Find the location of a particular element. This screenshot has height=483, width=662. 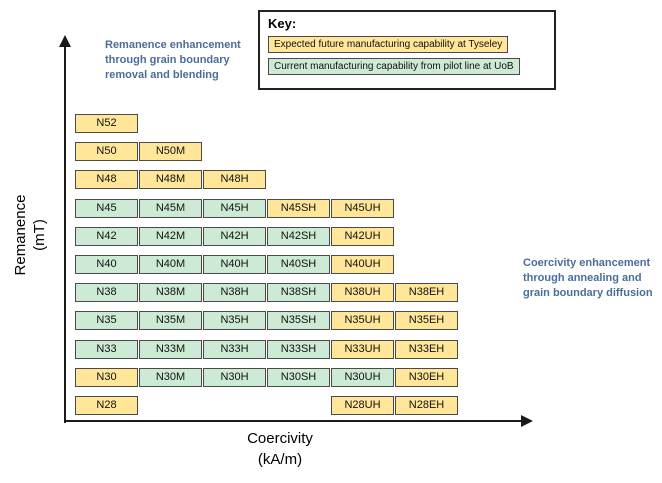

grade-cell-n35: N35 is located at coordinates (106, 320).